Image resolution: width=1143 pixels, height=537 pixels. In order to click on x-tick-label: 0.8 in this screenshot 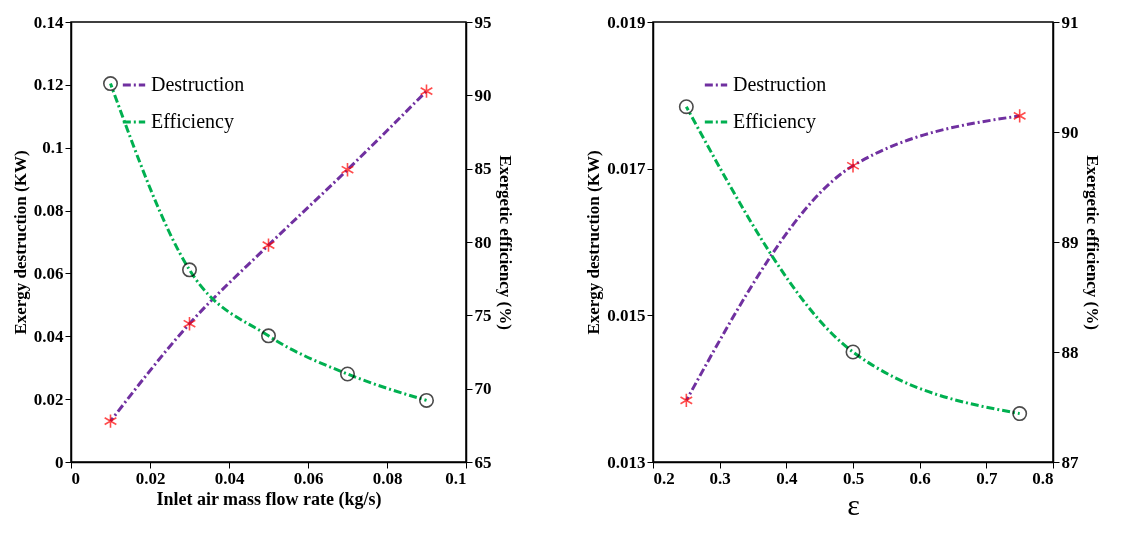, I will do `click(1043, 478)`.